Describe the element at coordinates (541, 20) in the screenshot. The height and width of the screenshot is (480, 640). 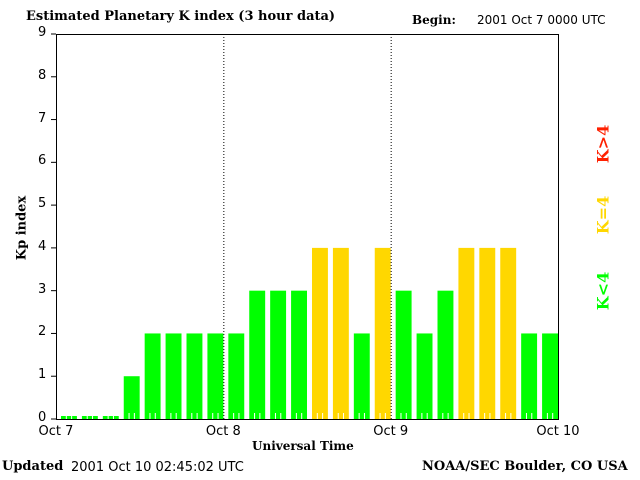
I see `begin-value: 2001 Oct 7 0000 UTC` at that location.